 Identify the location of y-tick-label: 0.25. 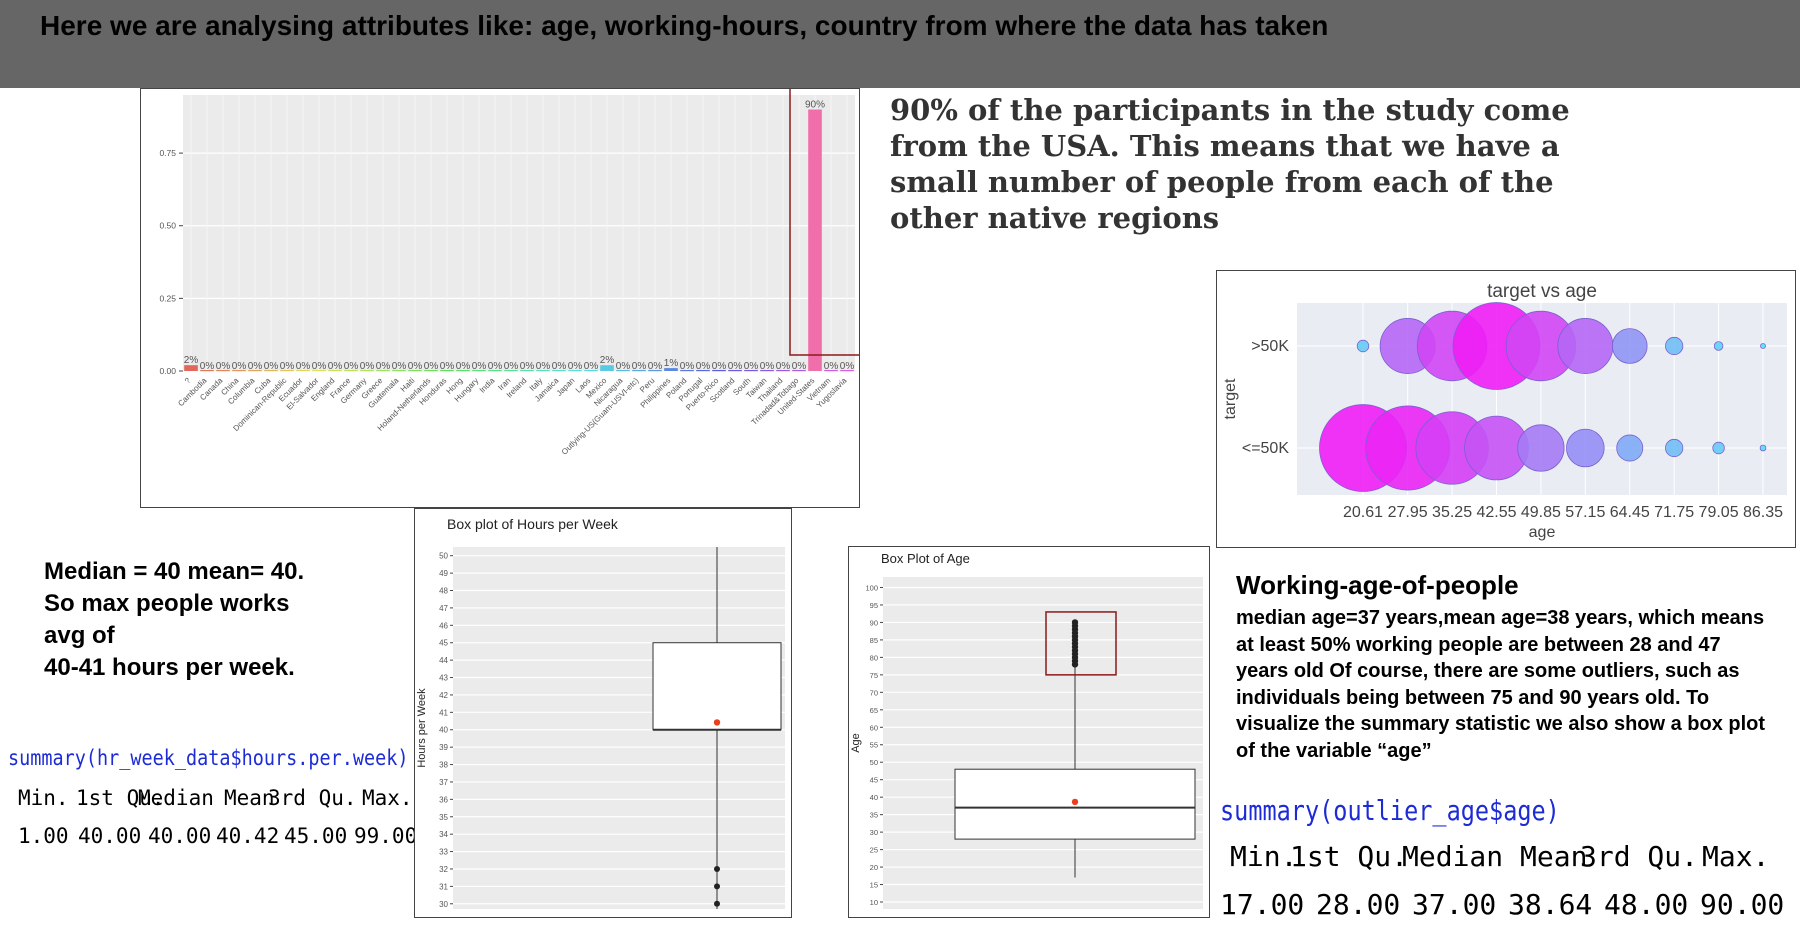
(167, 298).